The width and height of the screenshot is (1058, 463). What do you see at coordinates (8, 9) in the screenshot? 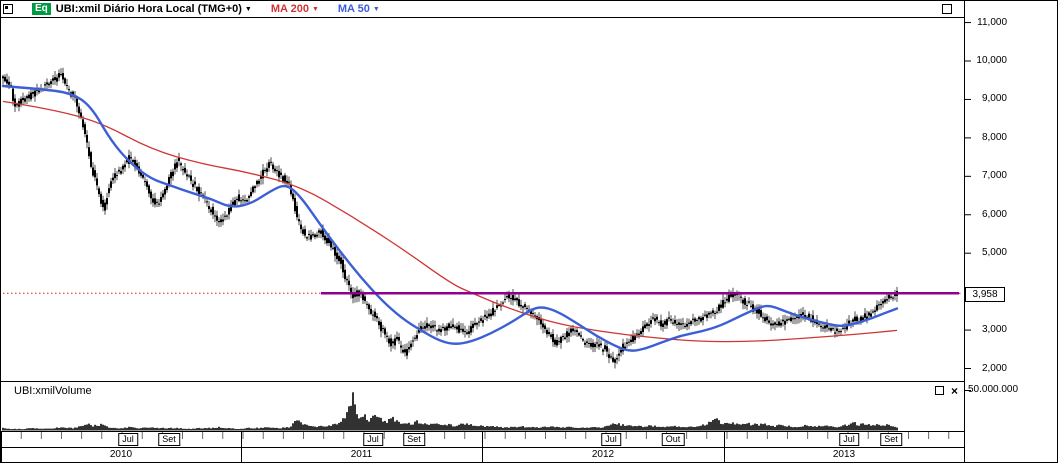
I see `panel-grip-icon` at bounding box center [8, 9].